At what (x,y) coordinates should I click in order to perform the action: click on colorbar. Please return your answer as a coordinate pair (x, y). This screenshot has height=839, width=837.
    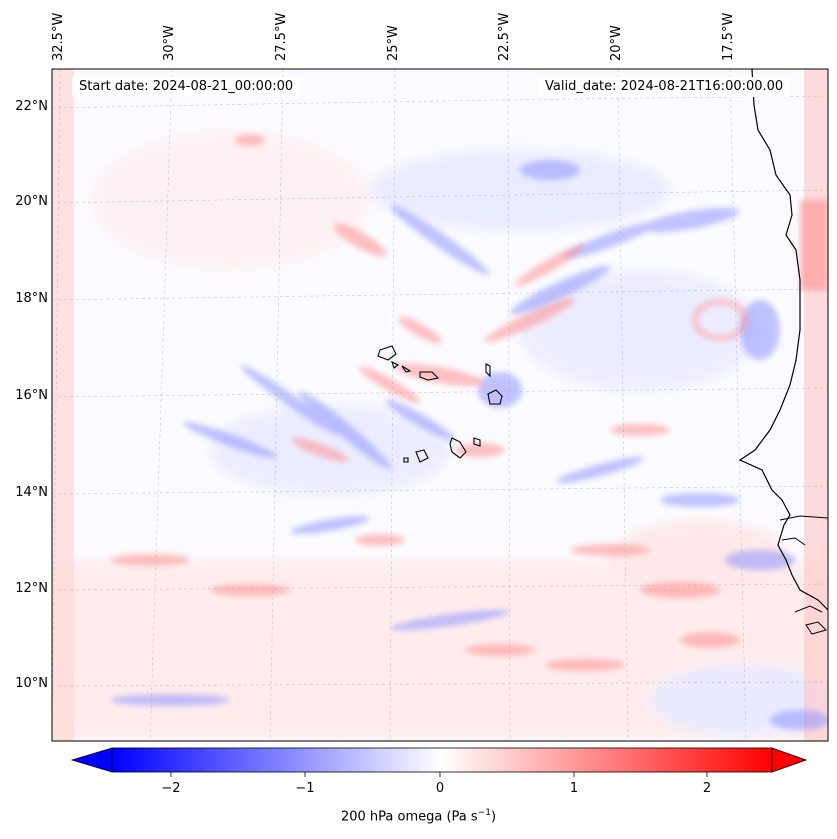
    Looking at the image, I should click on (439, 762).